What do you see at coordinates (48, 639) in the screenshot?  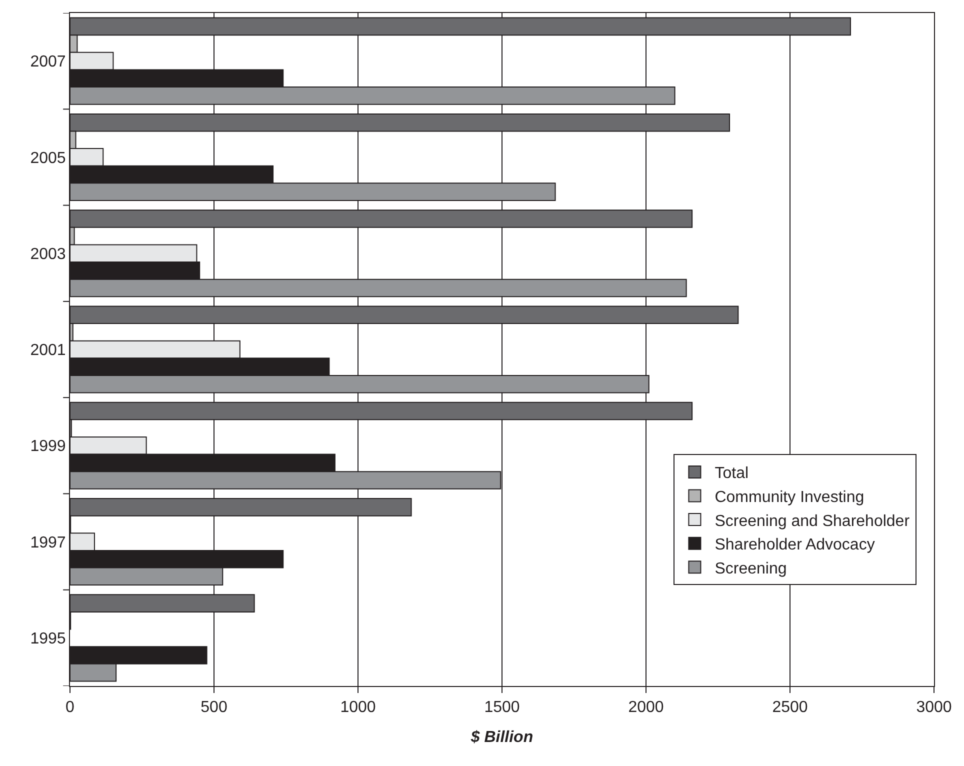 I see `y-tick-label: 1995` at bounding box center [48, 639].